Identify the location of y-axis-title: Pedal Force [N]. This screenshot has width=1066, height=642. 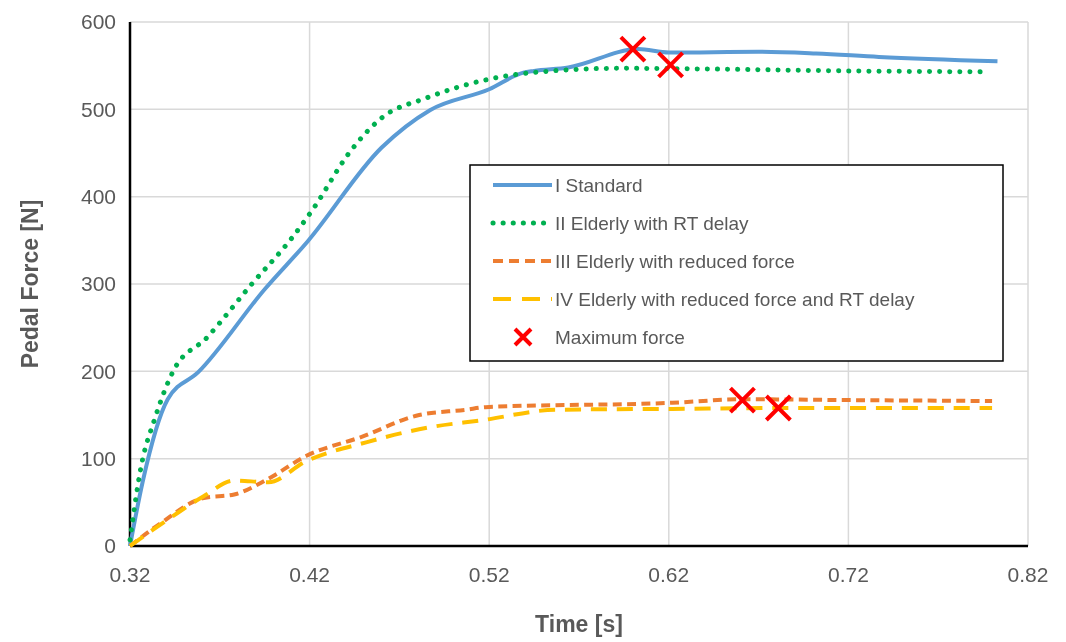
(30, 284).